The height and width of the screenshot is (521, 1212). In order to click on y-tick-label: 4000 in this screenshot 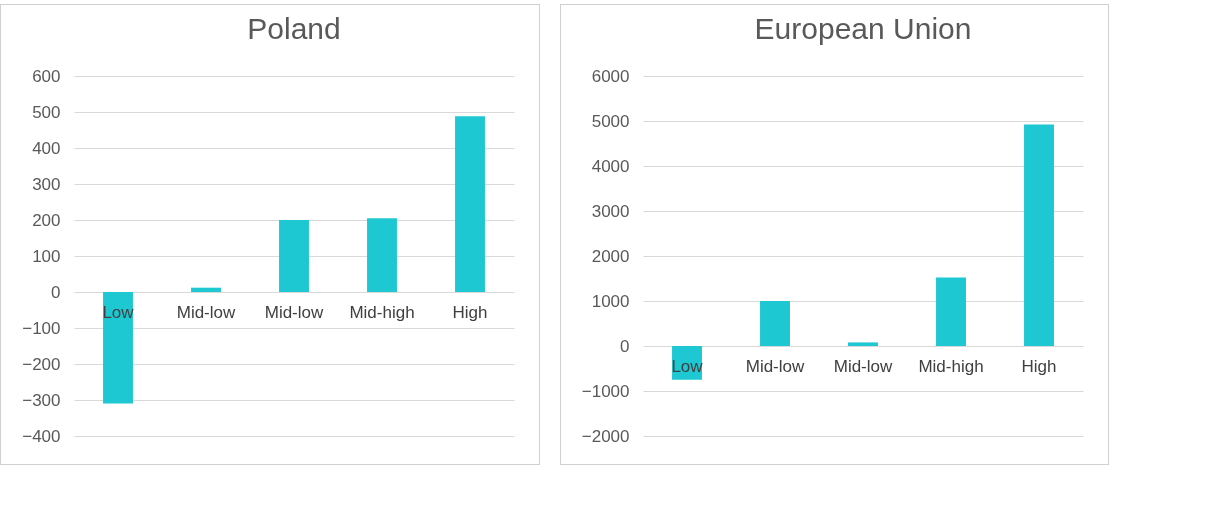, I will do `click(610, 166)`.